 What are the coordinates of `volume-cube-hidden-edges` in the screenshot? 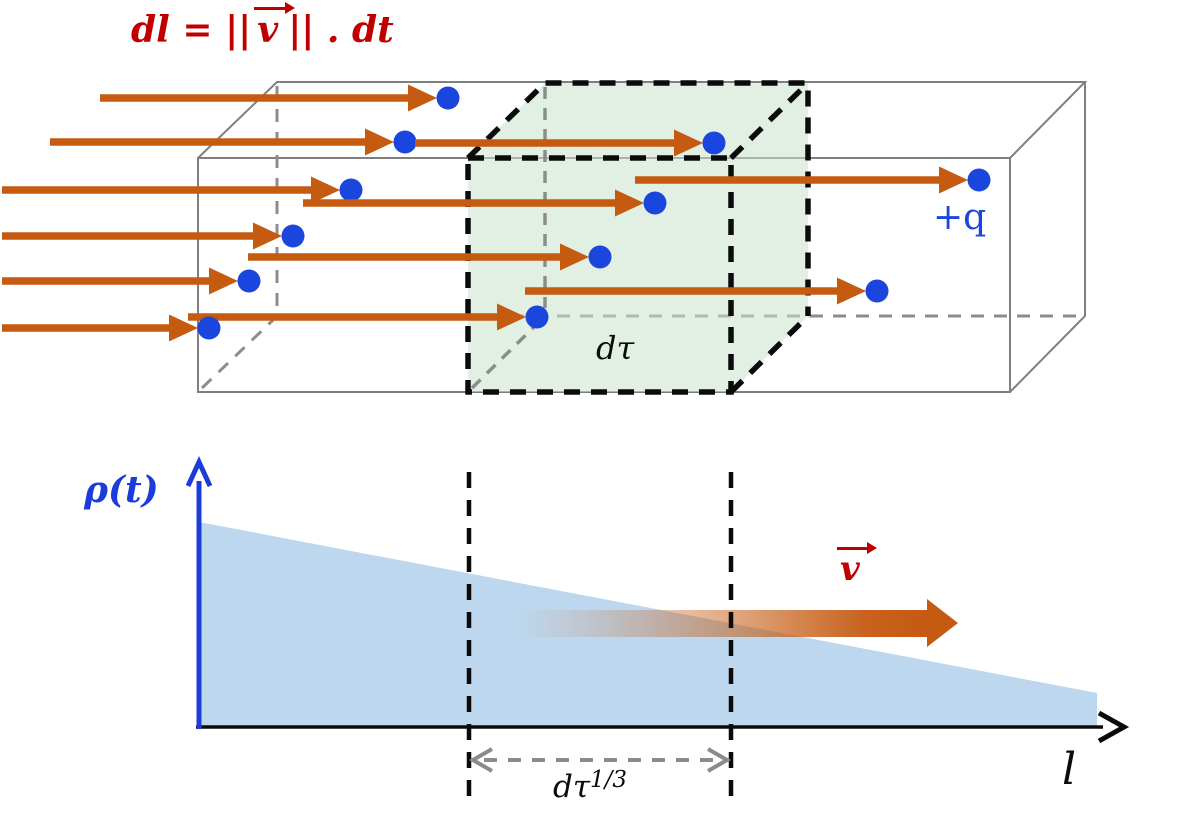 It's located at (508, 238).